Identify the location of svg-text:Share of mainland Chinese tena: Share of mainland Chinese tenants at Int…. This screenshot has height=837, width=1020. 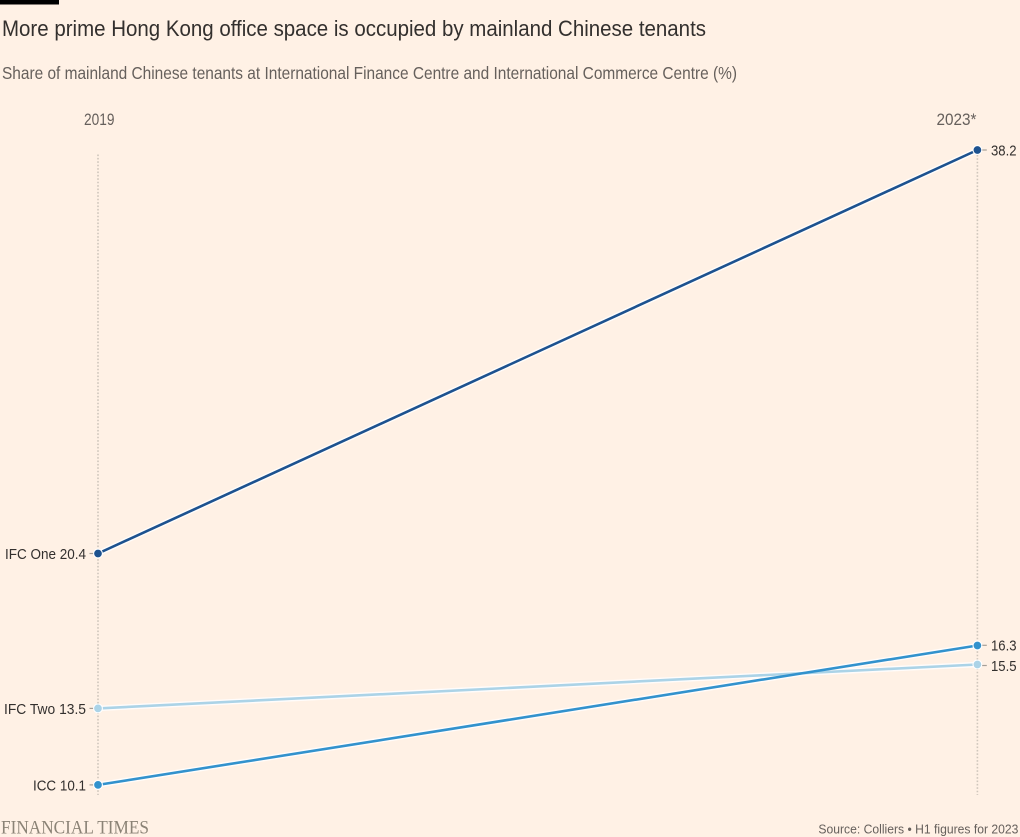
(369, 73).